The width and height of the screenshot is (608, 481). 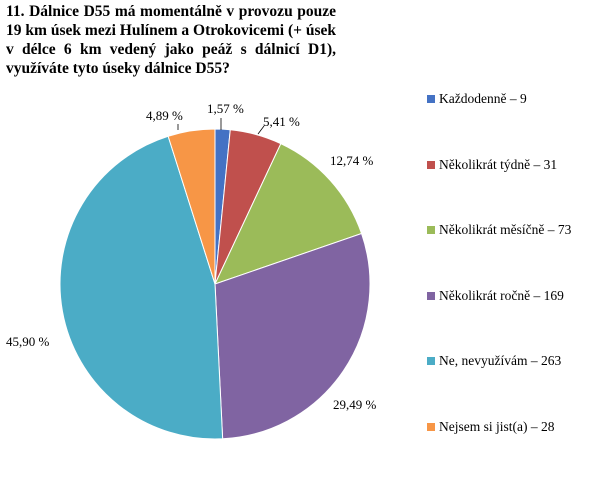 I want to click on legend-item: Každodenně – 9, so click(x=499, y=99).